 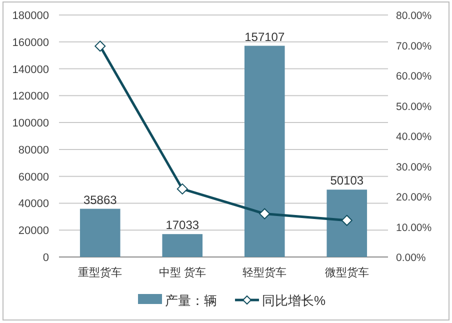 I want to click on y-tick-label: 140000, so click(x=30, y=70).